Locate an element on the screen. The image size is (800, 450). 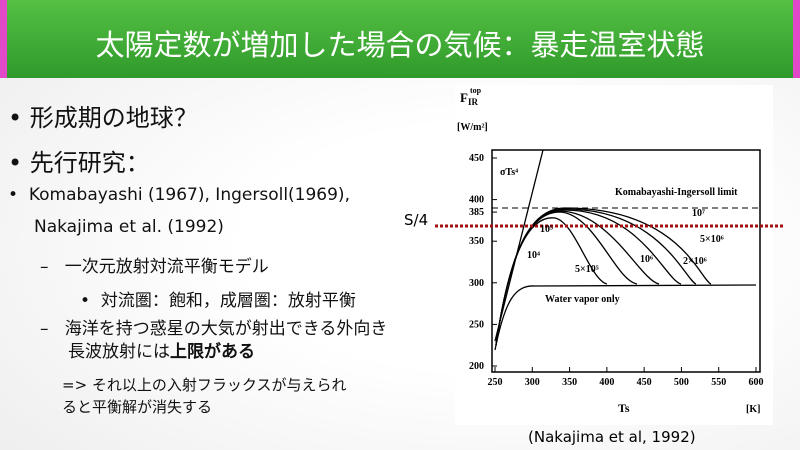
x-tick-label: 250 is located at coordinates (495, 382).